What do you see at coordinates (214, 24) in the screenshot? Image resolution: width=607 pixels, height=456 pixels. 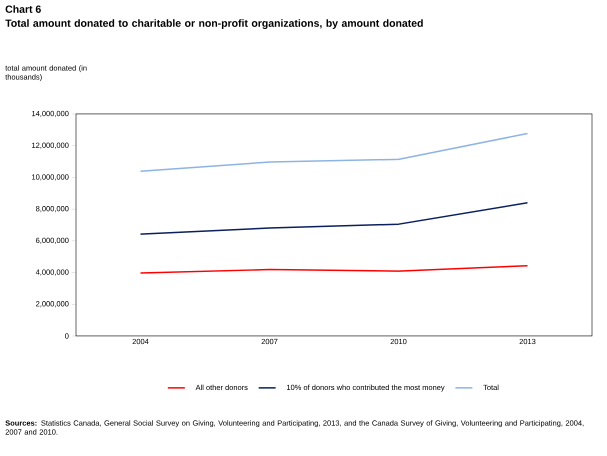 I see `chart-subtitle: Total amount donated to charitable or non-profit organizations, by amount donated` at bounding box center [214, 24].